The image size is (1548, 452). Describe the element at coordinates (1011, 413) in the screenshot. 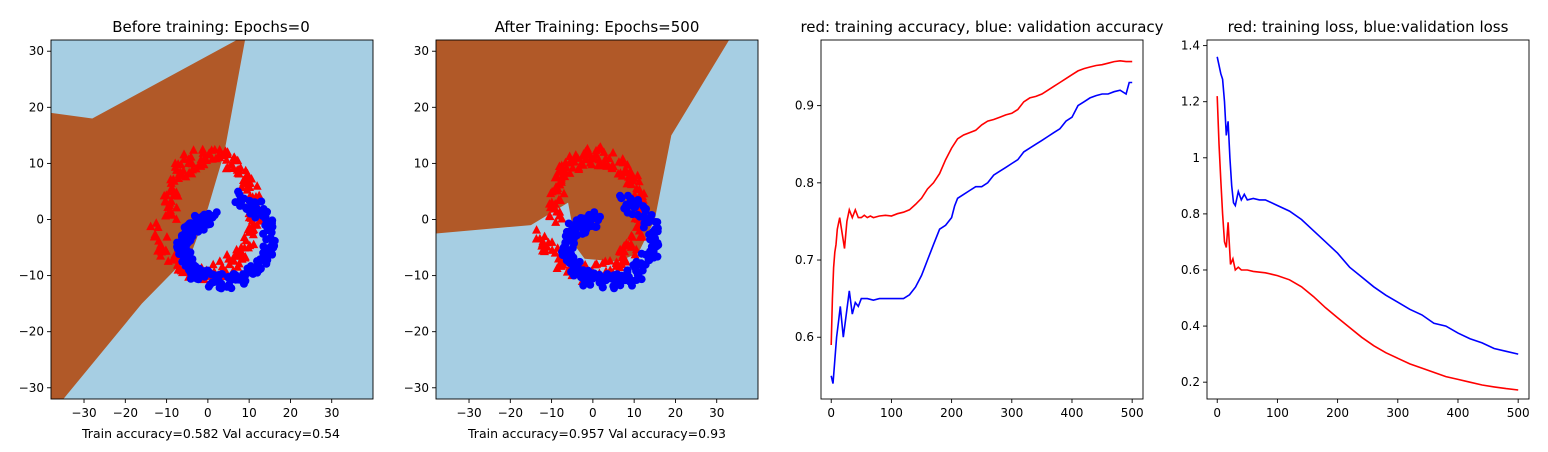

I see `x-tick-label: 300` at that location.